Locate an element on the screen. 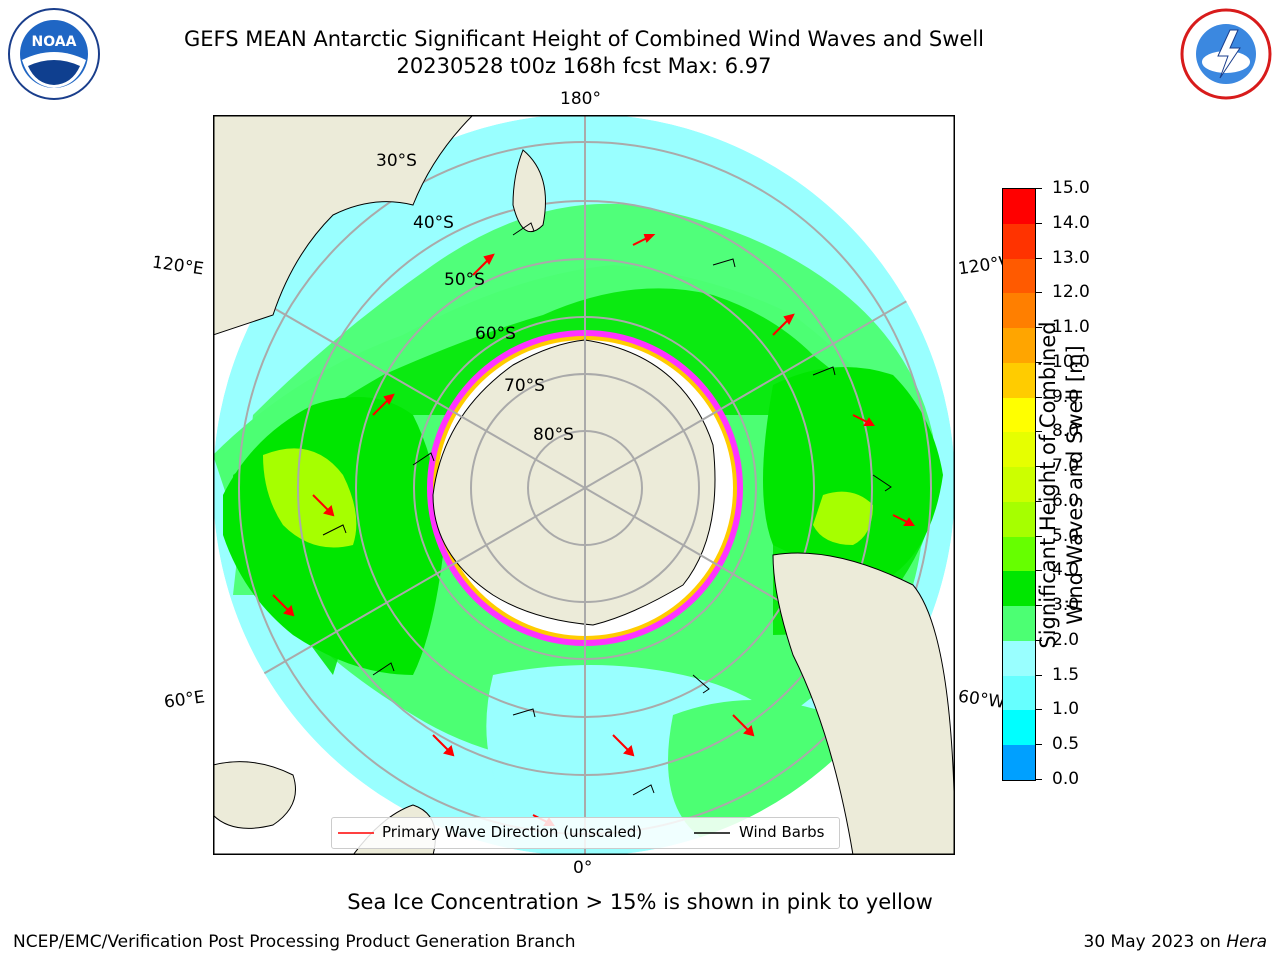 The height and width of the screenshot is (960, 1280). nws-logo is located at coordinates (1226, 54).